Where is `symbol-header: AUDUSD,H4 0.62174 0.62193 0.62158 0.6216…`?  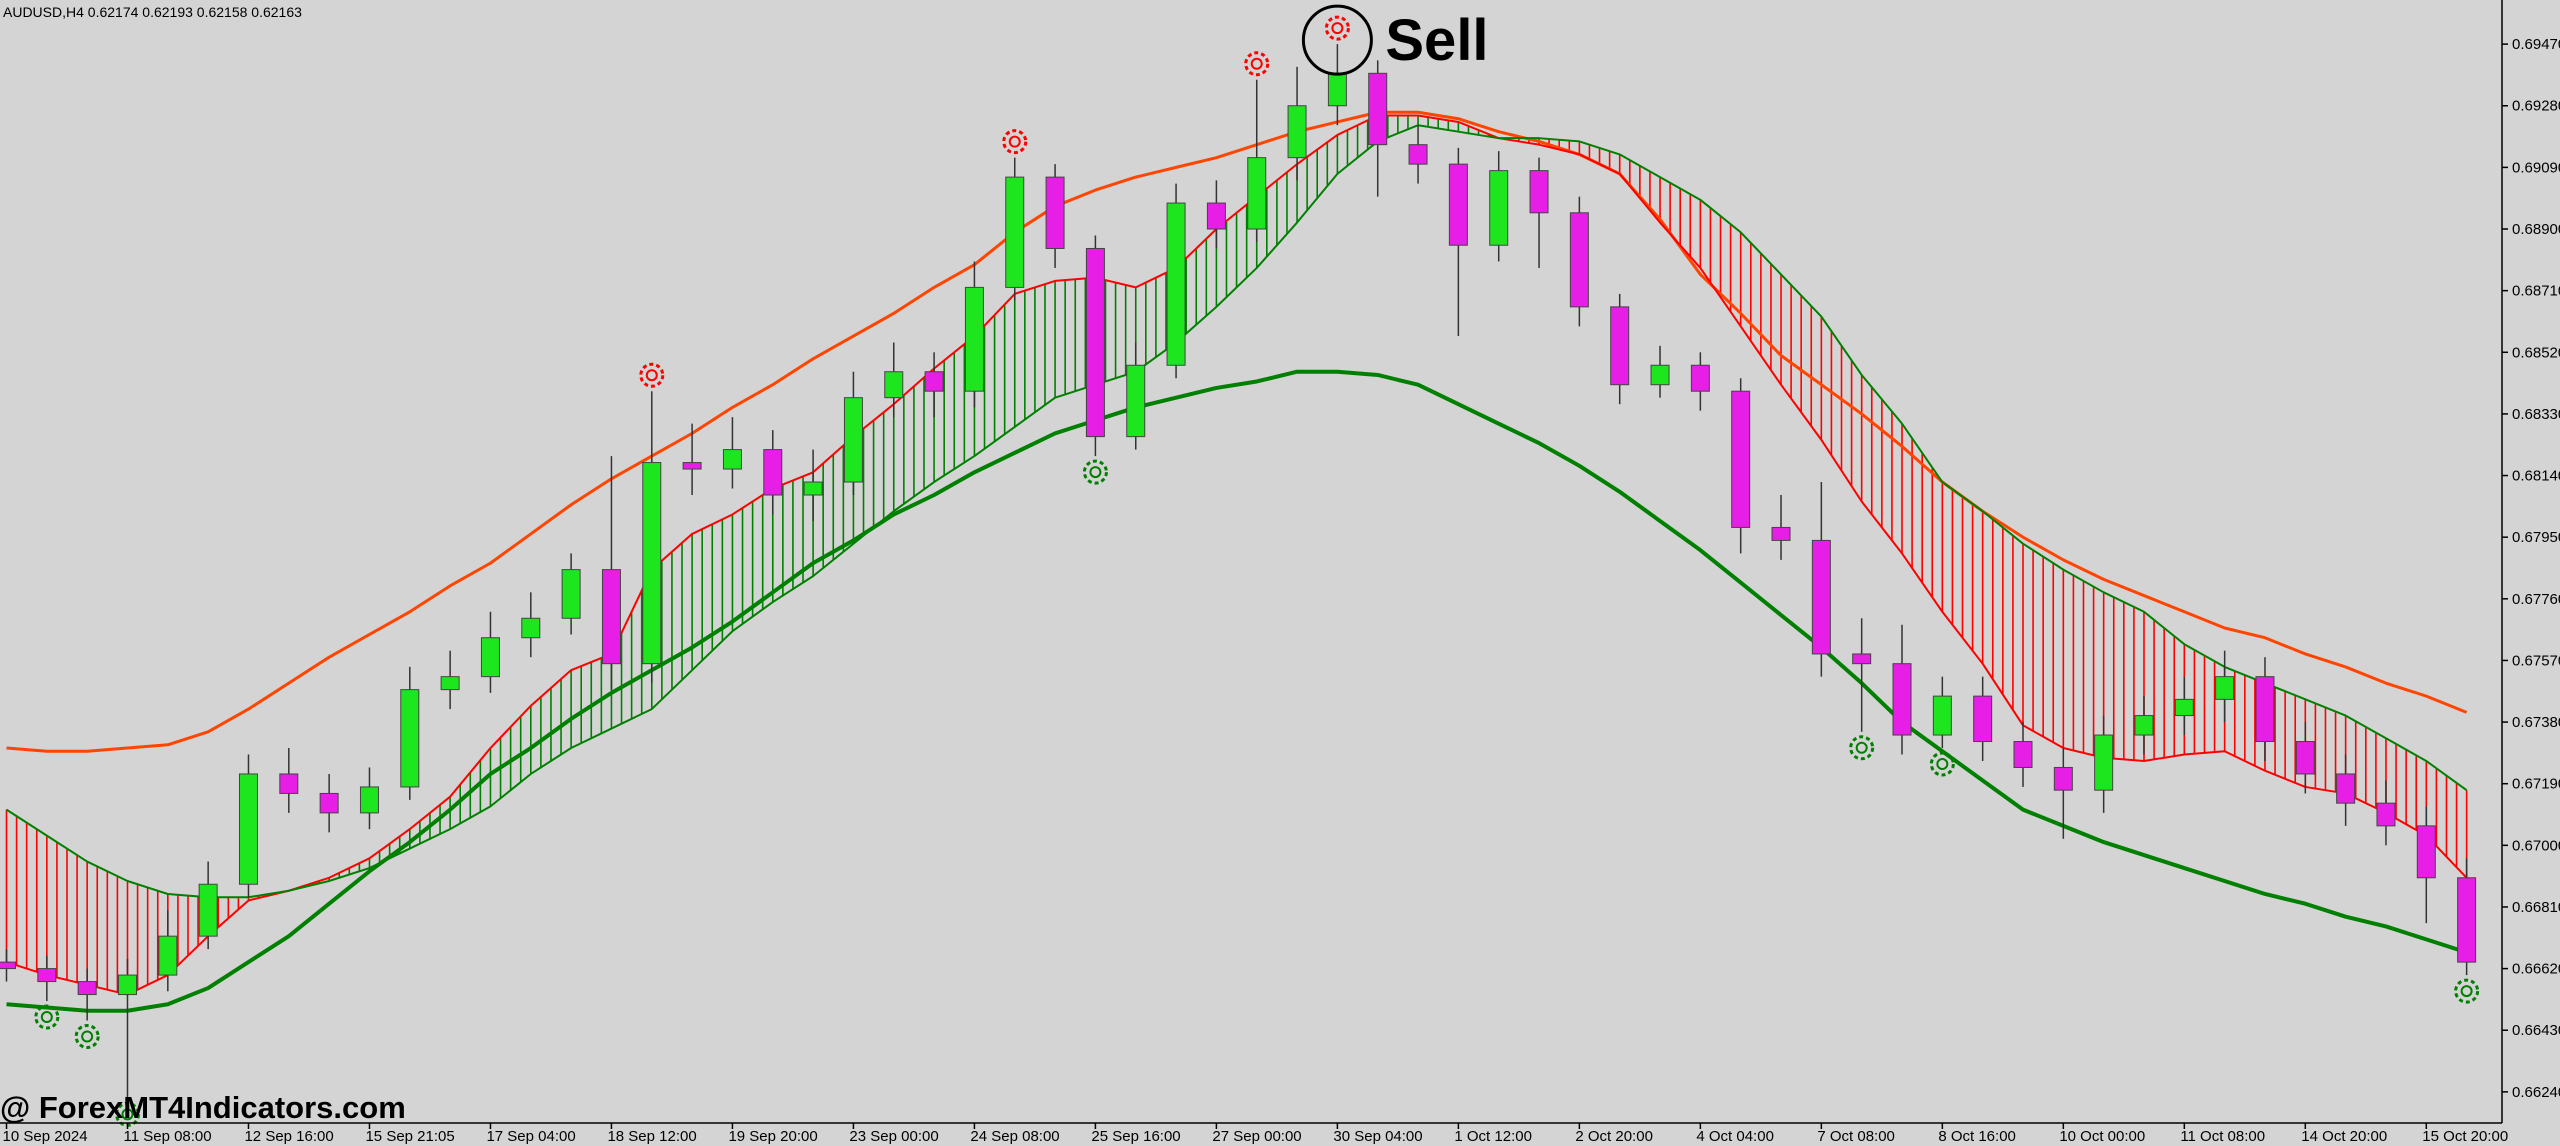
symbol-header: AUDUSD,H4 0.62174 0.62193 0.62158 0.6216… is located at coordinates (152, 12).